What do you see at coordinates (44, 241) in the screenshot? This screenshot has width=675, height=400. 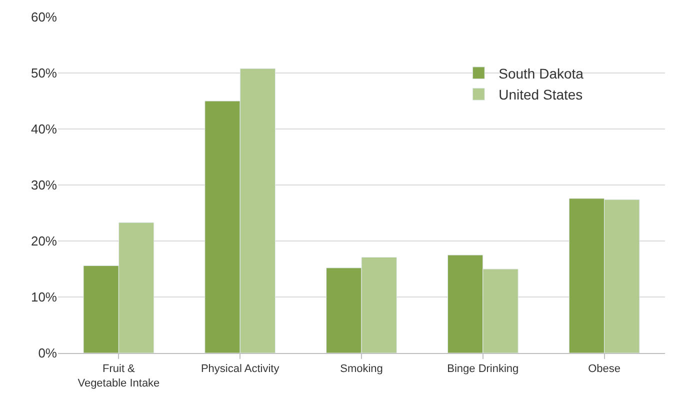 I see `y-tick-label: 20%` at bounding box center [44, 241].